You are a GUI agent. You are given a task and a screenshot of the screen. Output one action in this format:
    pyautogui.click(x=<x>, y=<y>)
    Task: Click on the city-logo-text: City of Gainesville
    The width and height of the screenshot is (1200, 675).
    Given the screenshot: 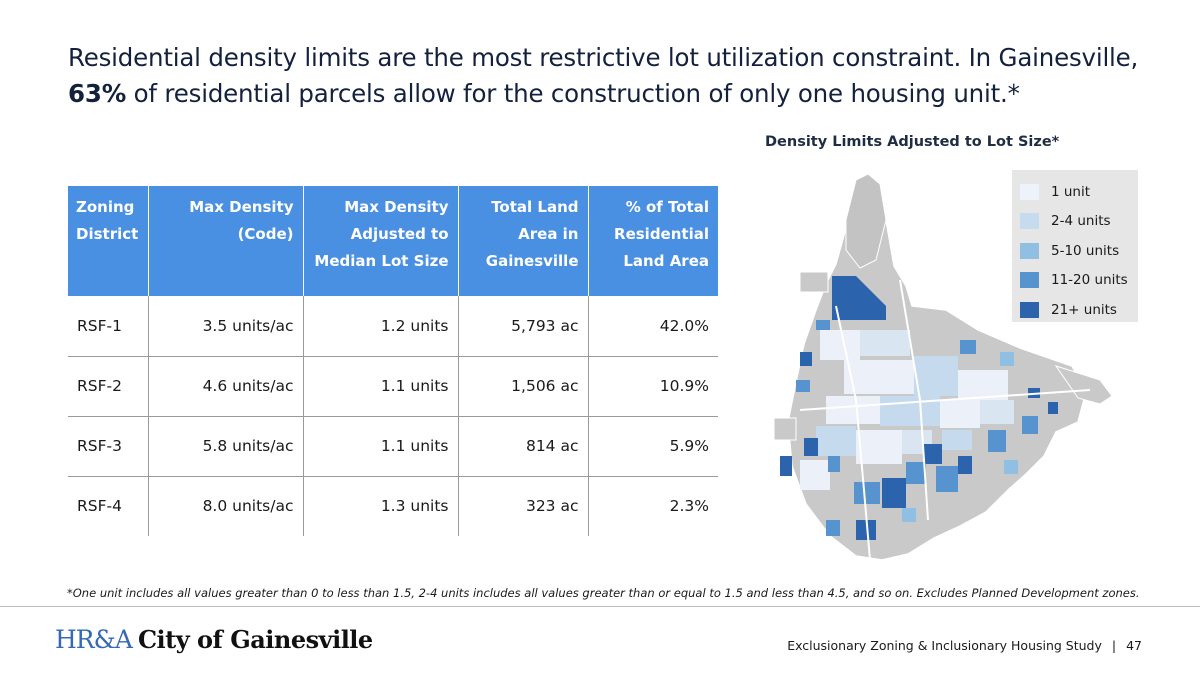 What is the action you would take?
    pyautogui.click(x=255, y=639)
    